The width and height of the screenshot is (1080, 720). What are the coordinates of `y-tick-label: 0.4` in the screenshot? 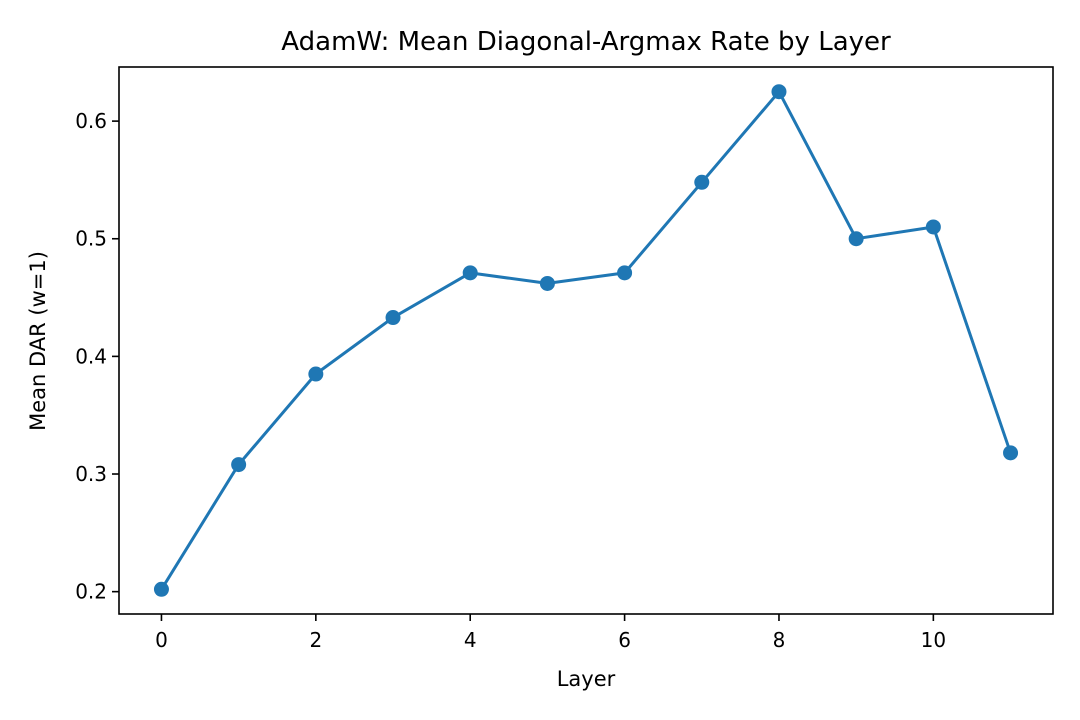 It's located at (91, 356).